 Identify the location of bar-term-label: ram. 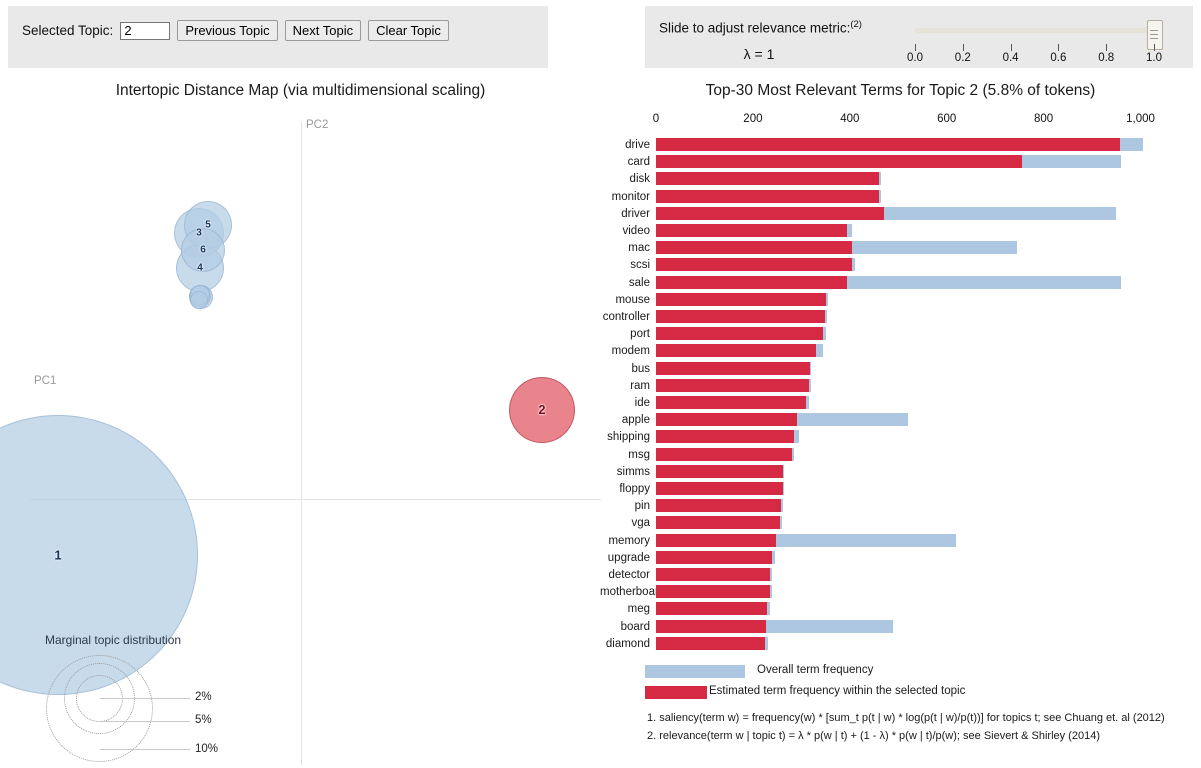
(640, 385).